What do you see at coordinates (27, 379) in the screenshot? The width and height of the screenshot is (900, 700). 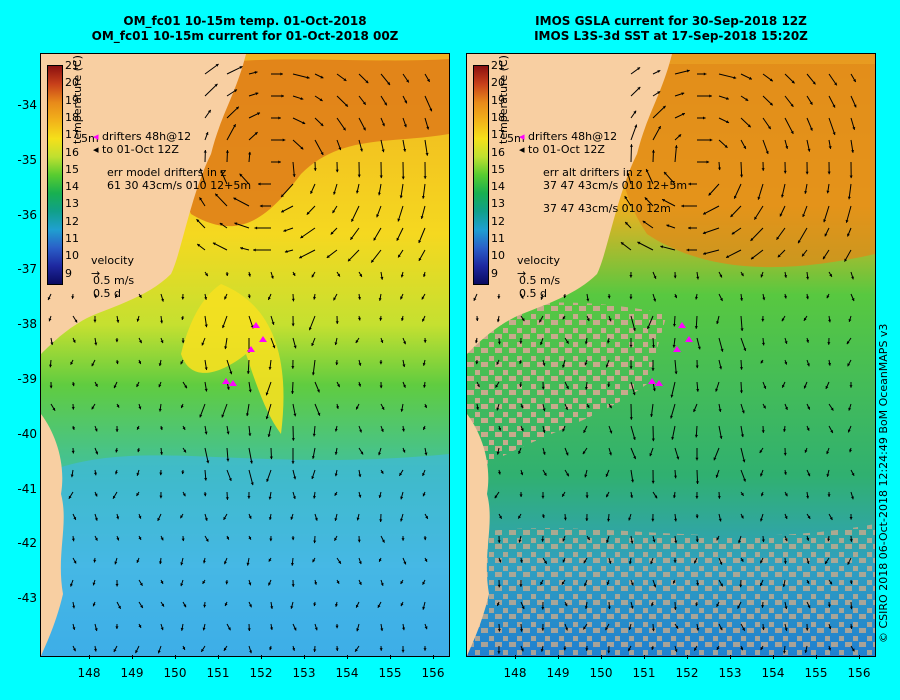 I see `y-axis-label: -39` at bounding box center [27, 379].